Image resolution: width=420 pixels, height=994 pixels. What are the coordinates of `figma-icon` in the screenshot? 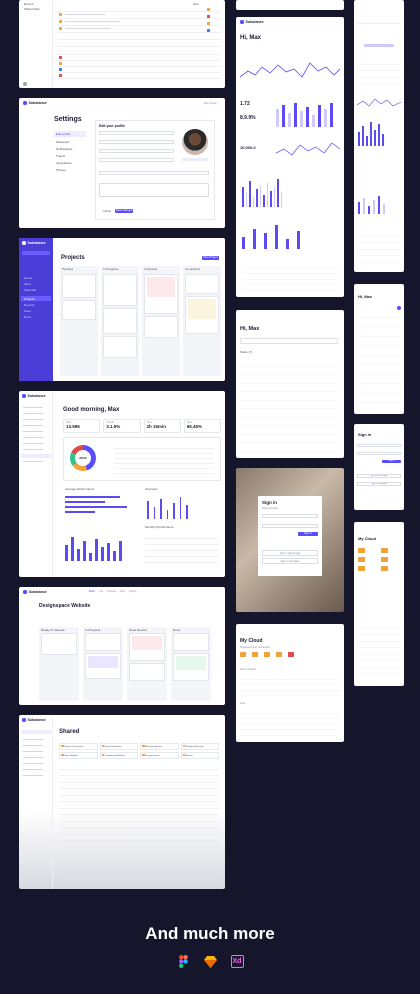 It's located at (183, 961).